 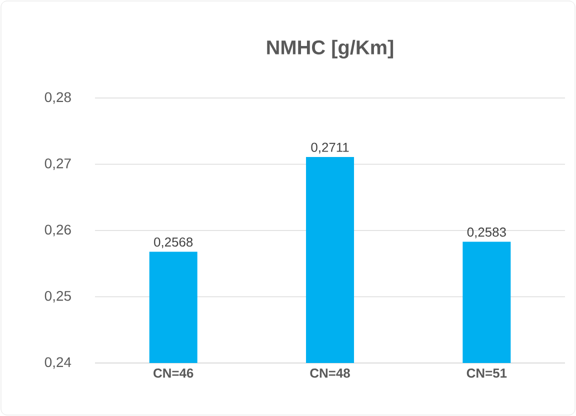 I want to click on y-tick-label: 0,25, so click(x=57, y=296).